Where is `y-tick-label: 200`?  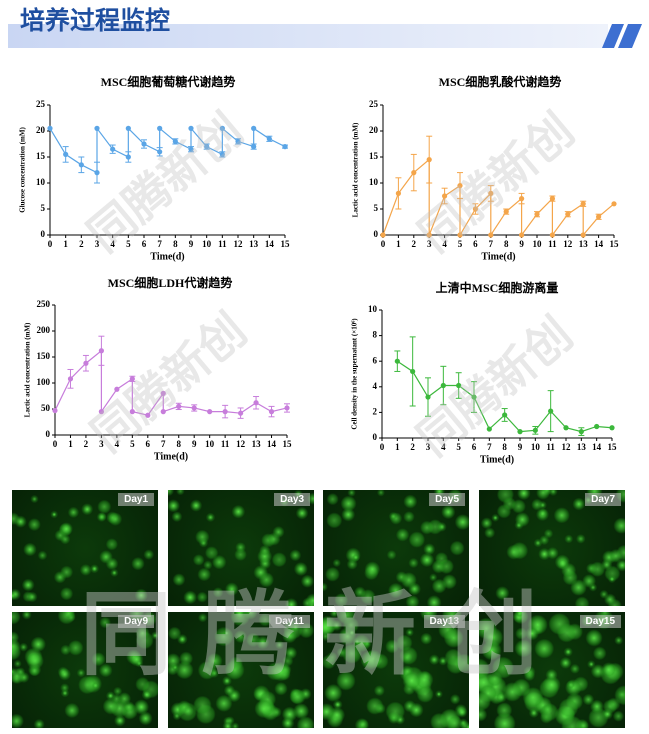 y-tick-label: 200 is located at coordinates (44, 330).